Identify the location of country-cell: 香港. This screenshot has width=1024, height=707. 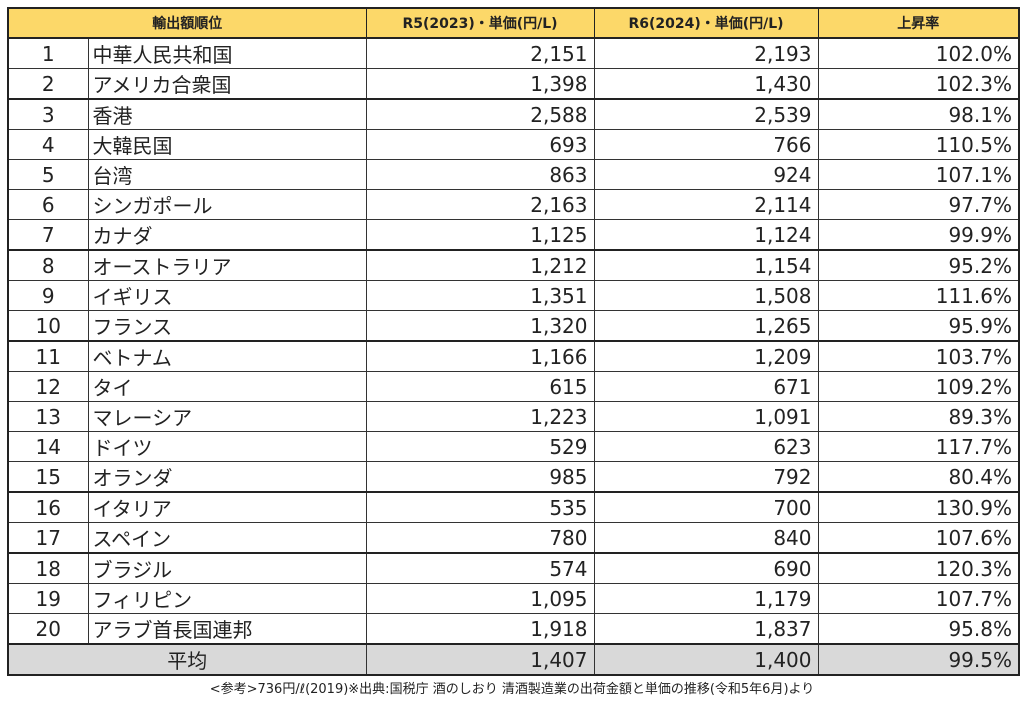
(227, 114).